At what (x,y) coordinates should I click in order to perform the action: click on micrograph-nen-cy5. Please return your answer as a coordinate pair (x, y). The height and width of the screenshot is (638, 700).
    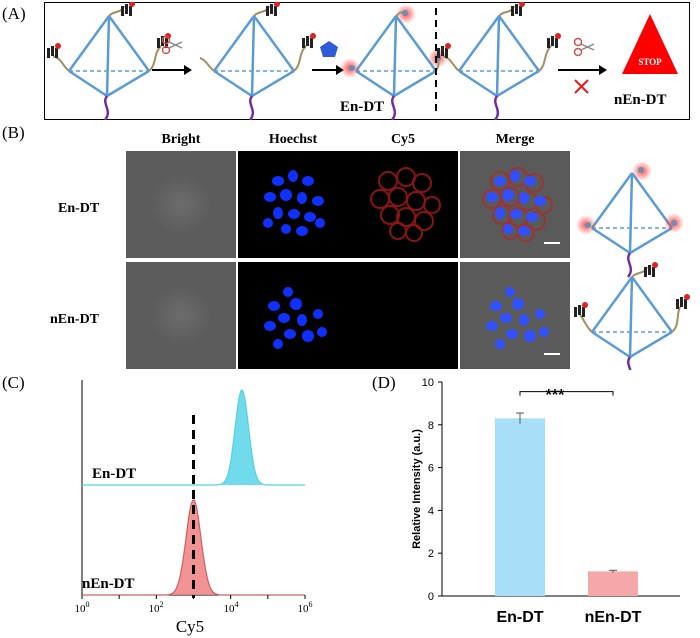
    Looking at the image, I should click on (403, 315).